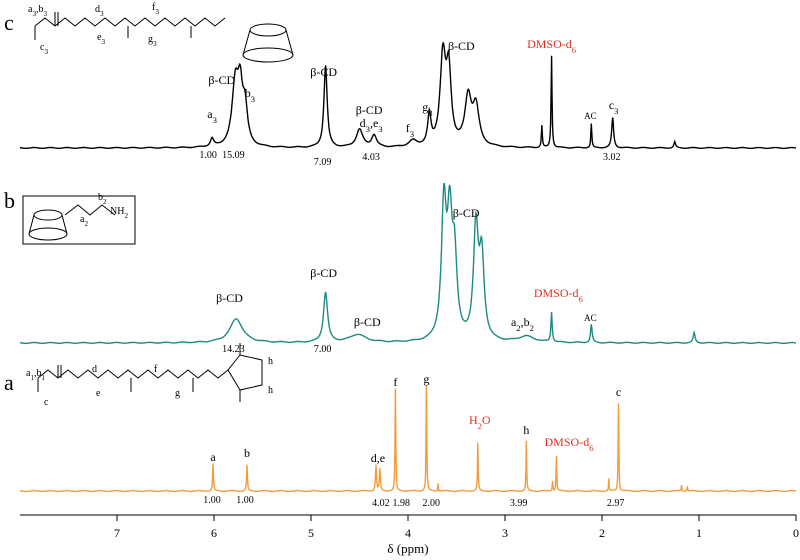 This screenshot has height=560, width=800. Describe the element at coordinates (212, 116) in the screenshot. I see `peak-annotation: a3` at that location.